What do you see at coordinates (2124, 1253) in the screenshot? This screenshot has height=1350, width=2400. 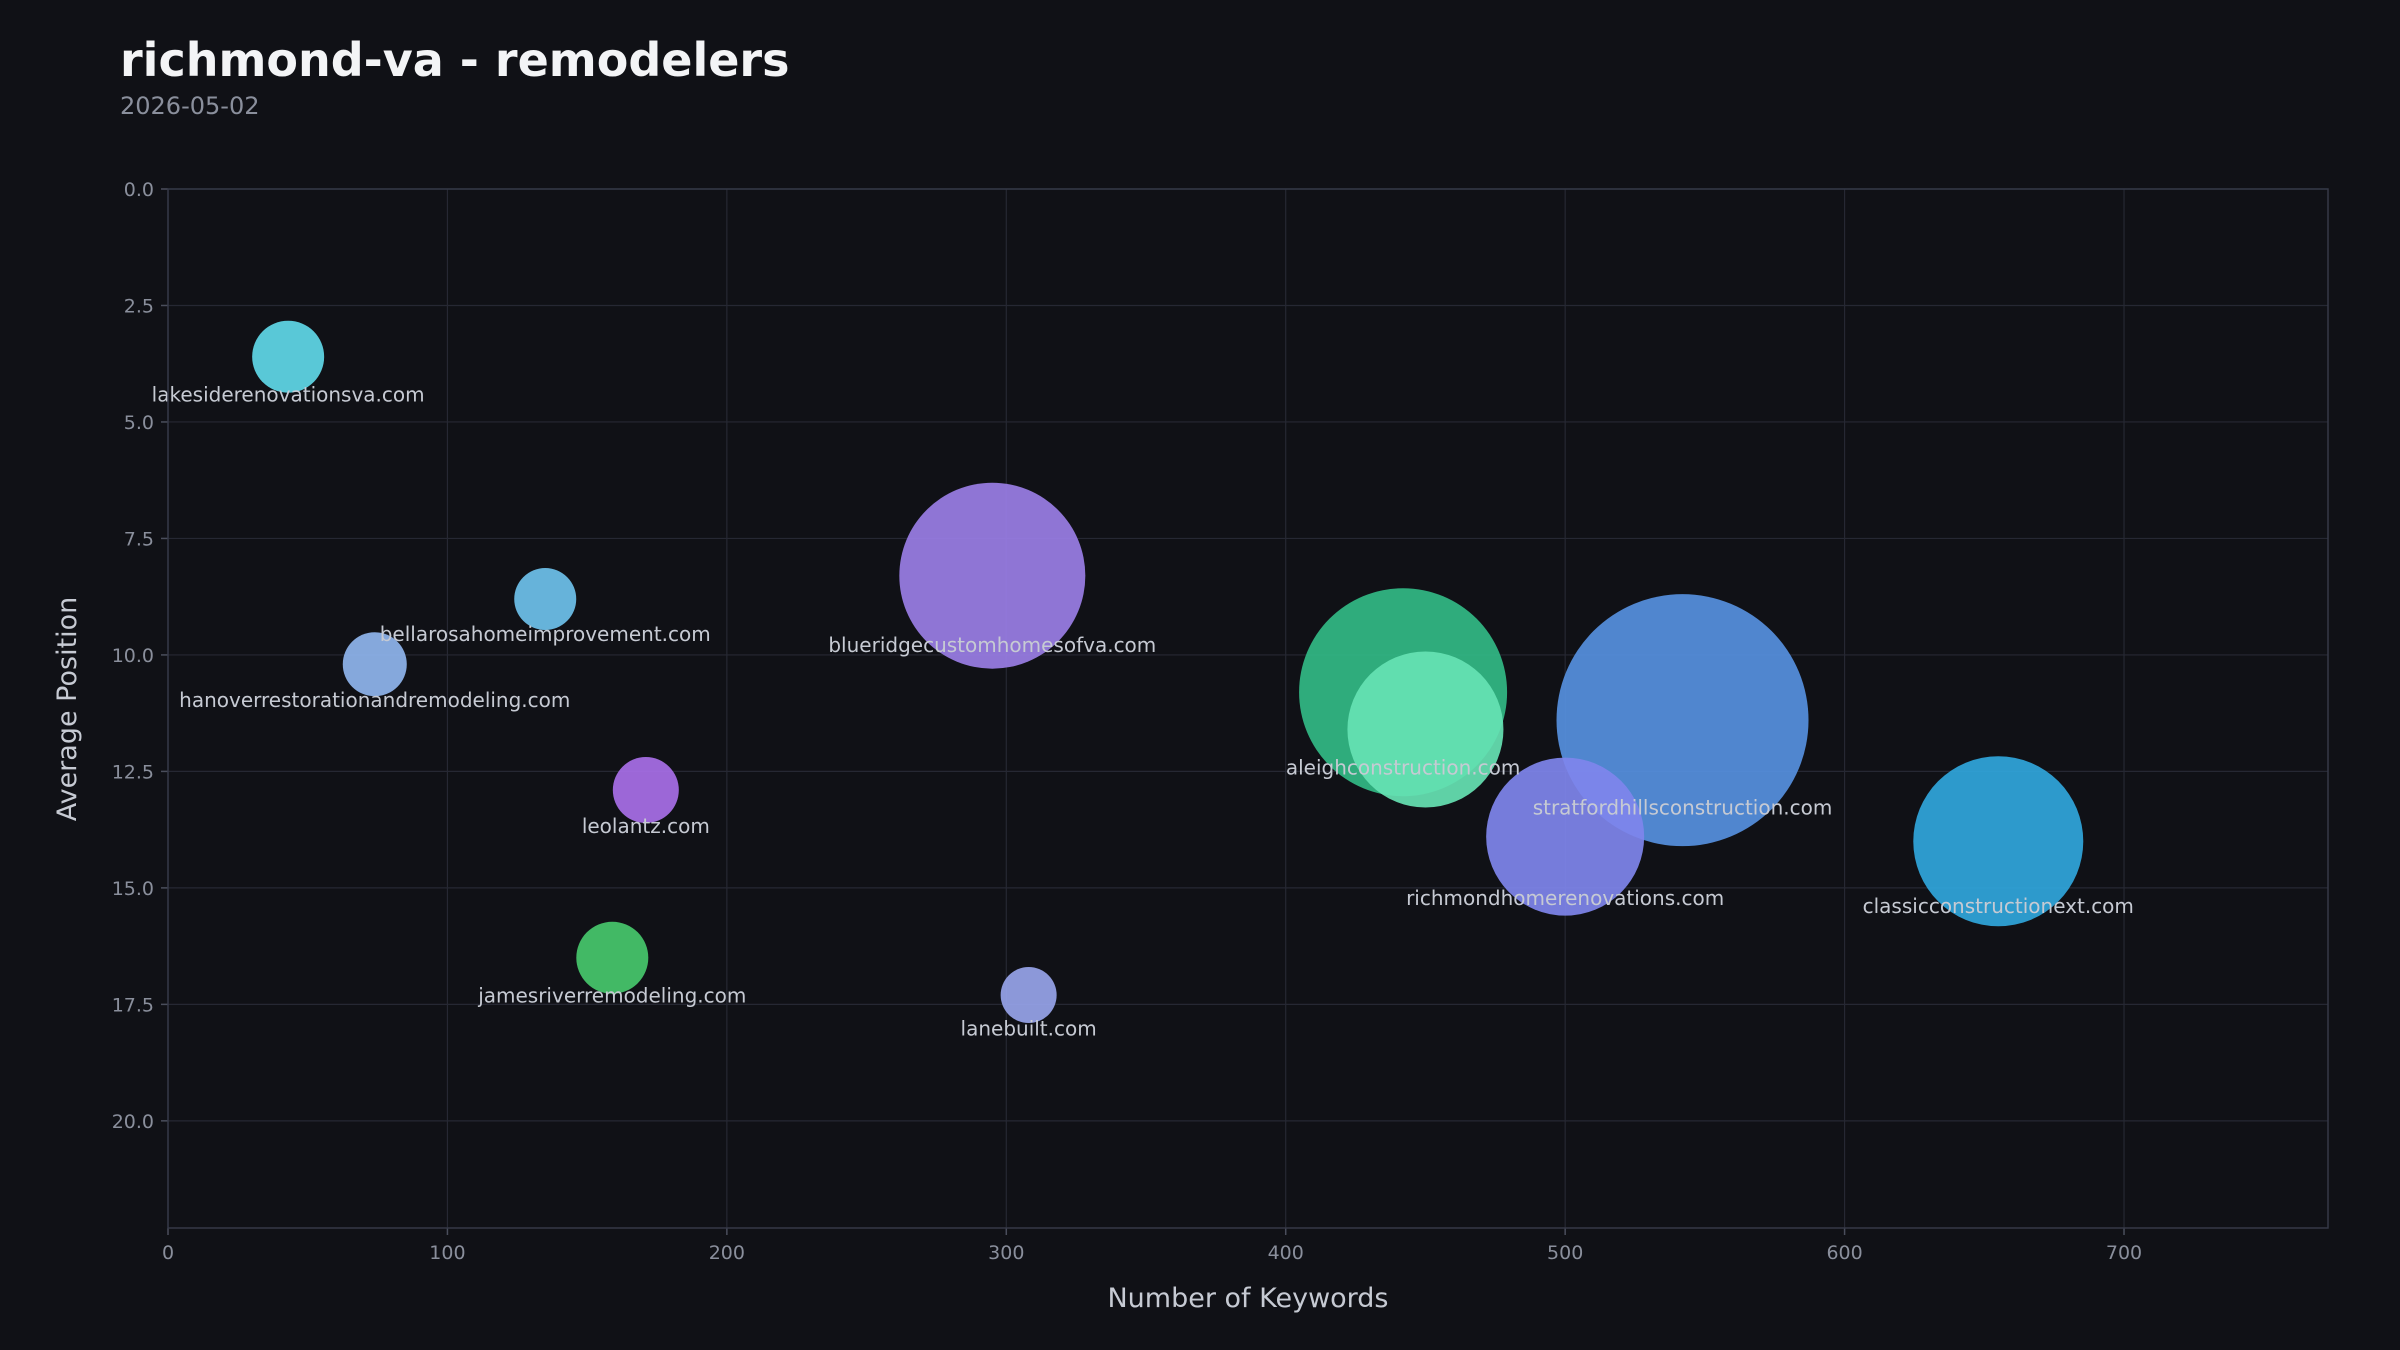 I see `x-tick-label: 700` at bounding box center [2124, 1253].